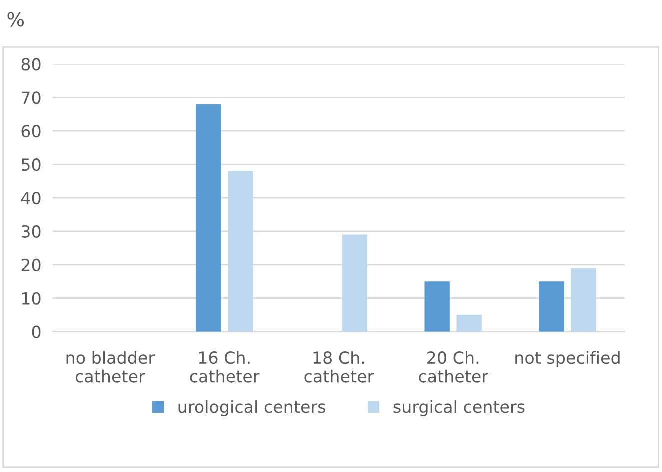 The height and width of the screenshot is (472, 662). I want to click on y-tick-label: 0, so click(36, 332).